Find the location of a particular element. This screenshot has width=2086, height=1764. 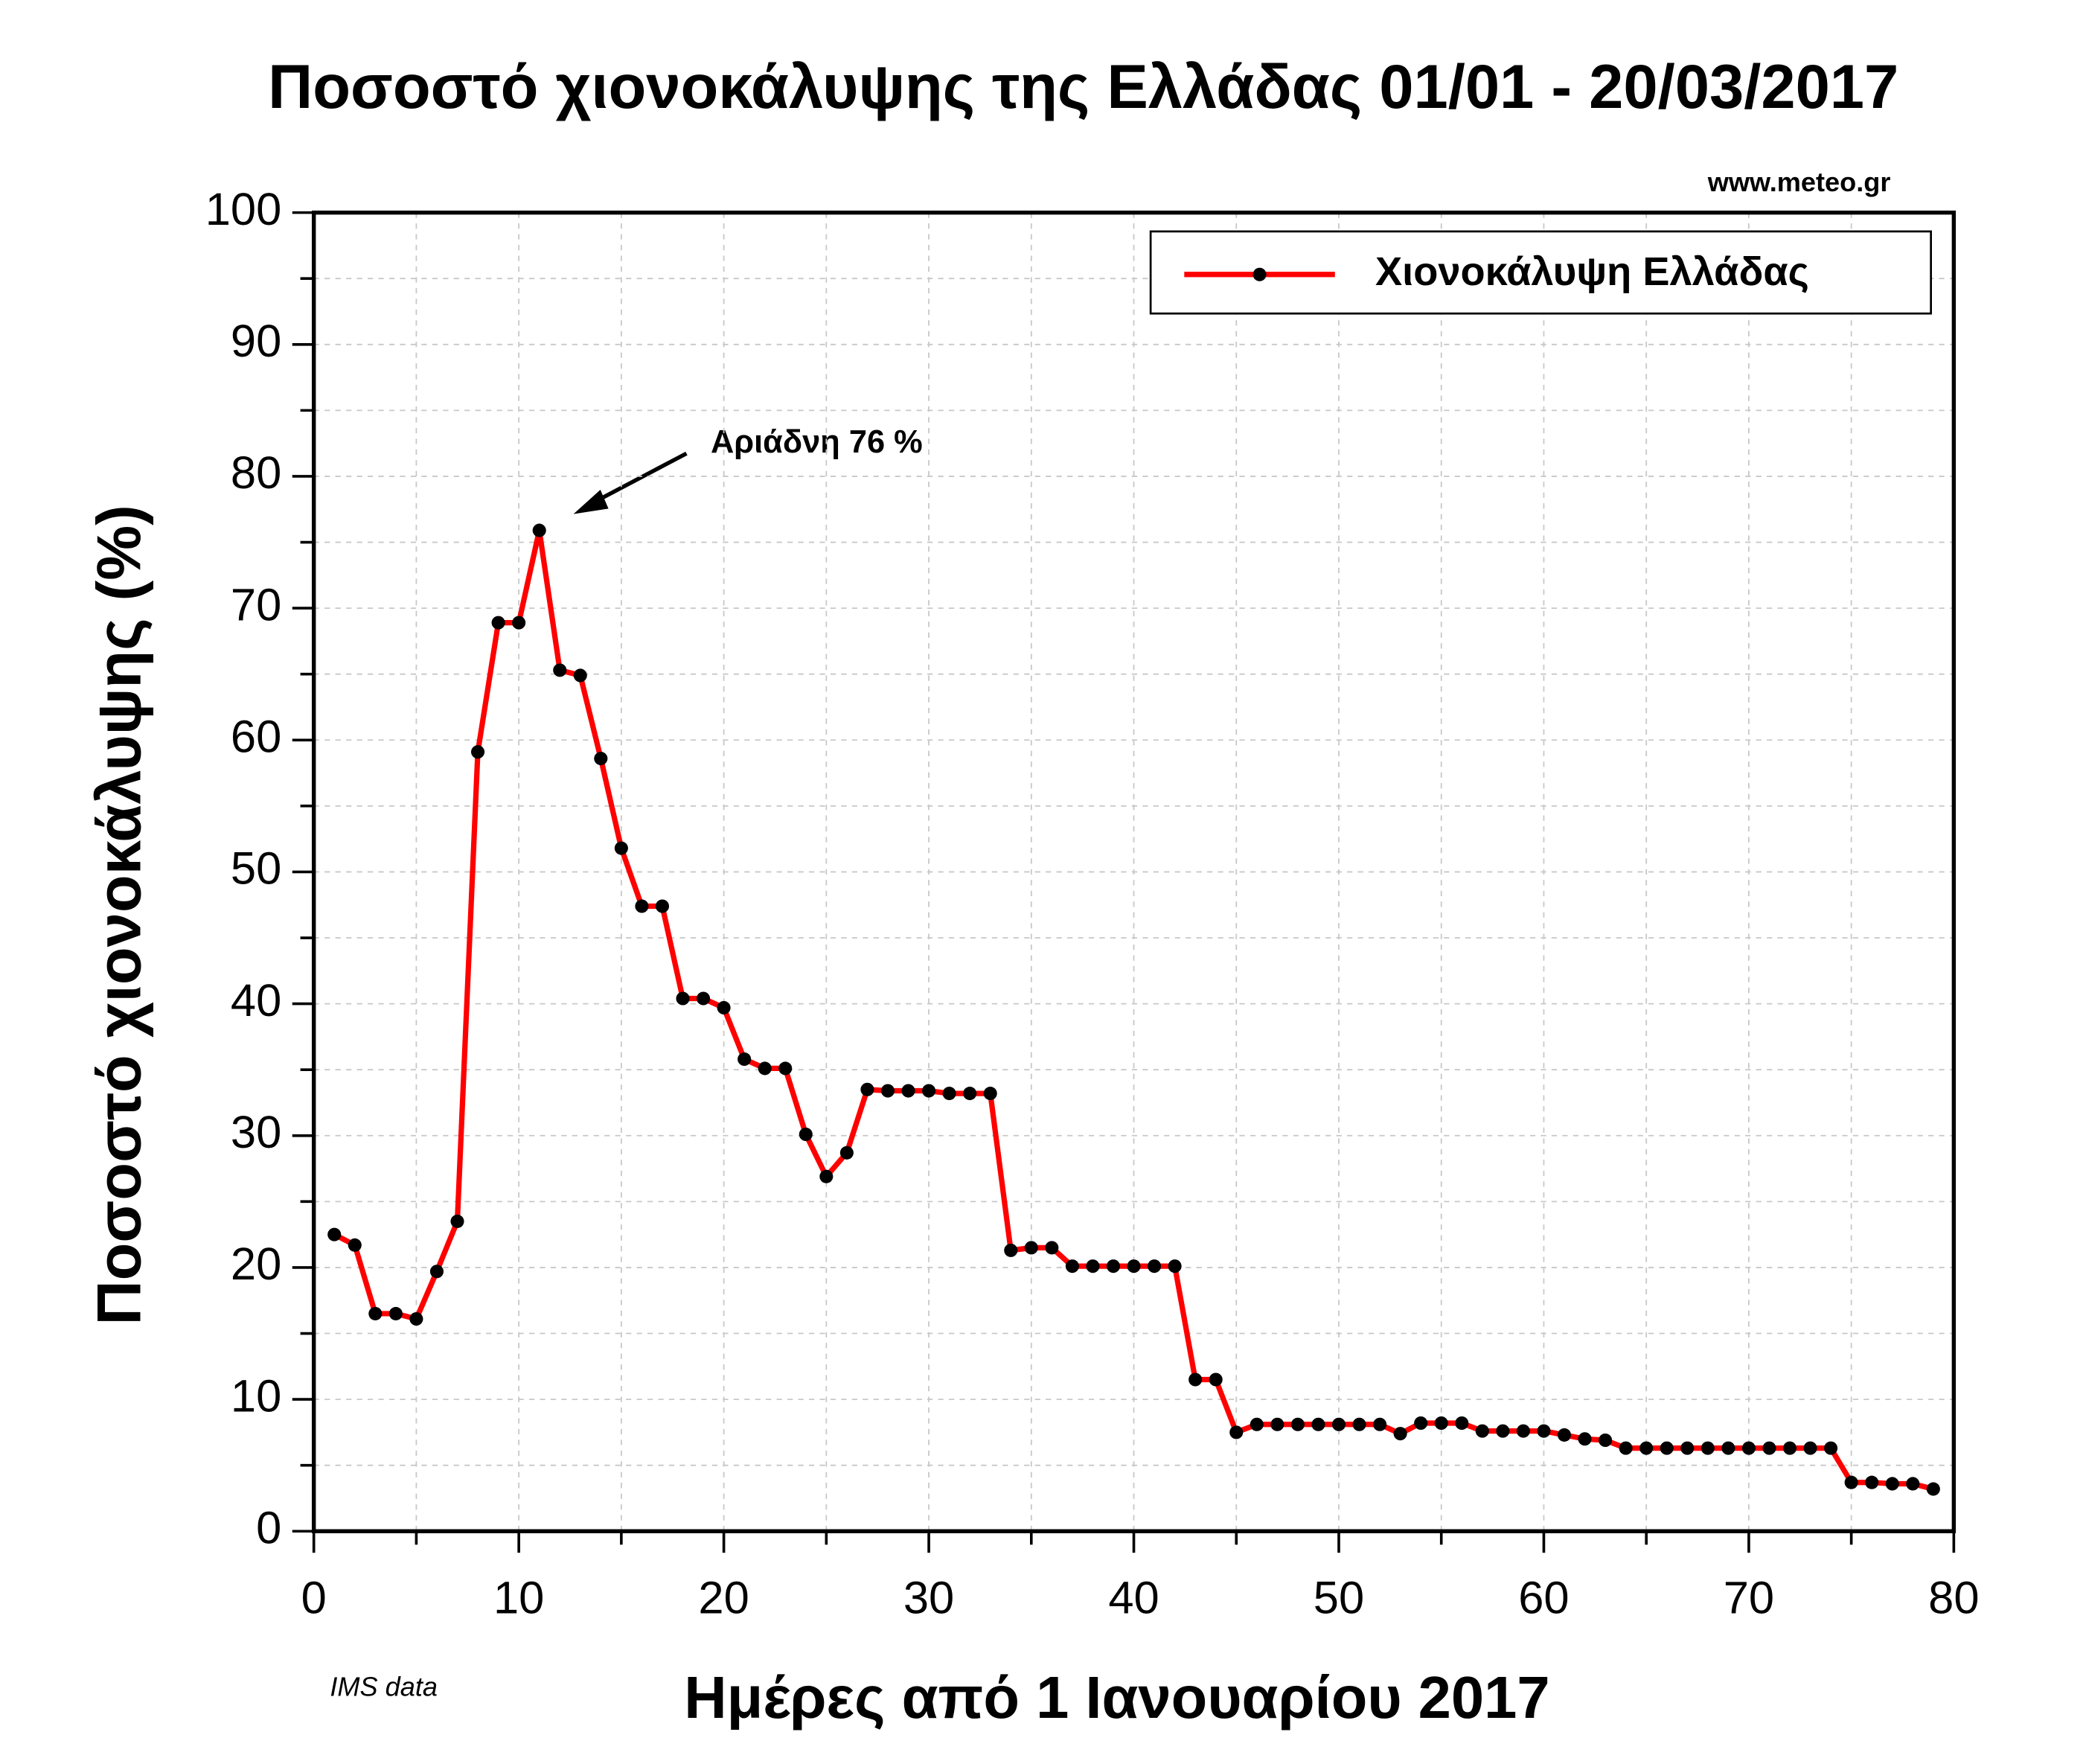

y-tick-label: 70 is located at coordinates (256, 604).